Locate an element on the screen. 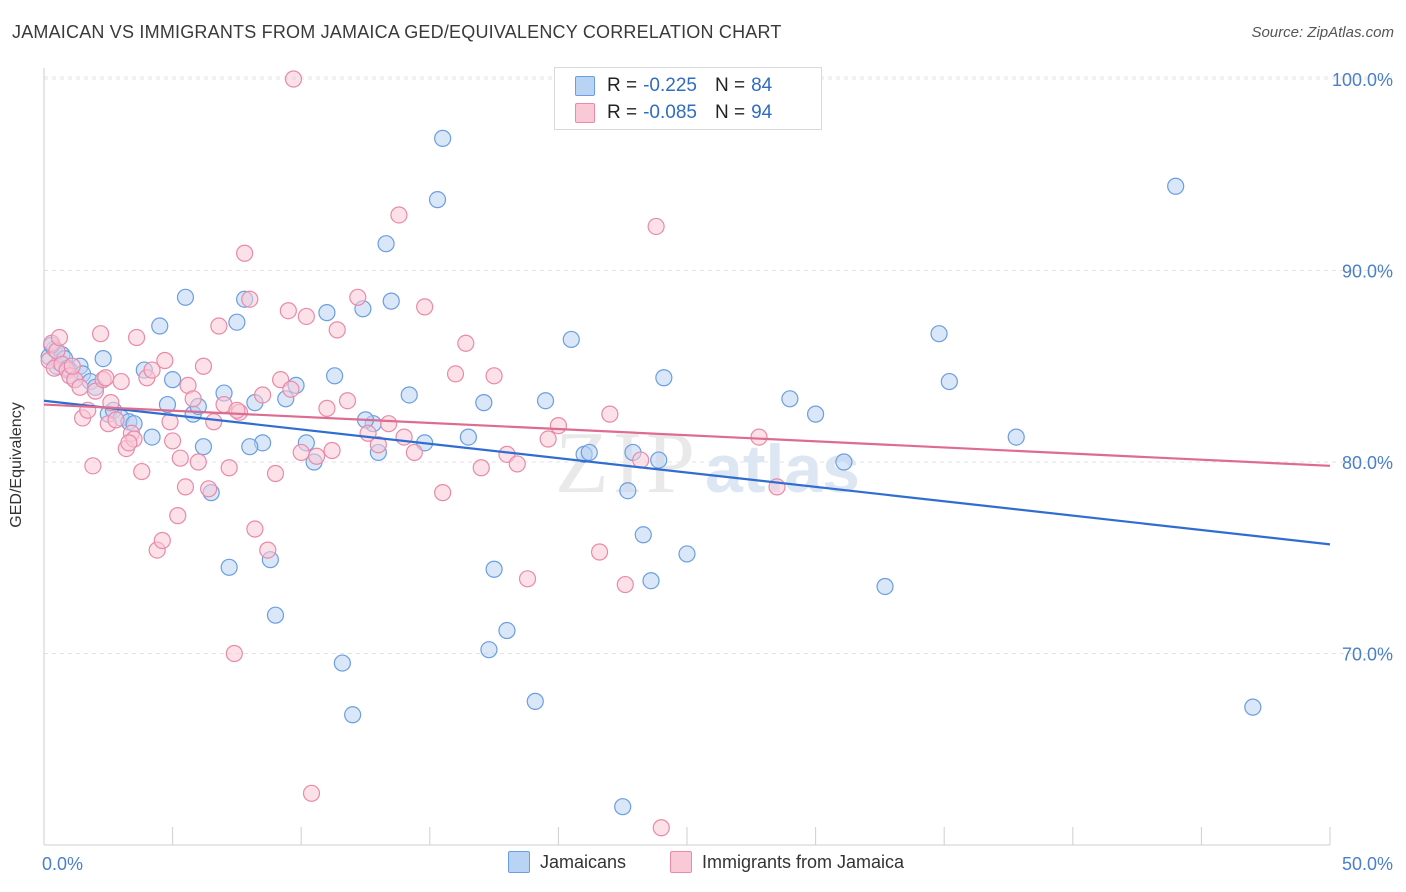 This screenshot has width=1406, height=892. r-value: -0.085 is located at coordinates (670, 112).